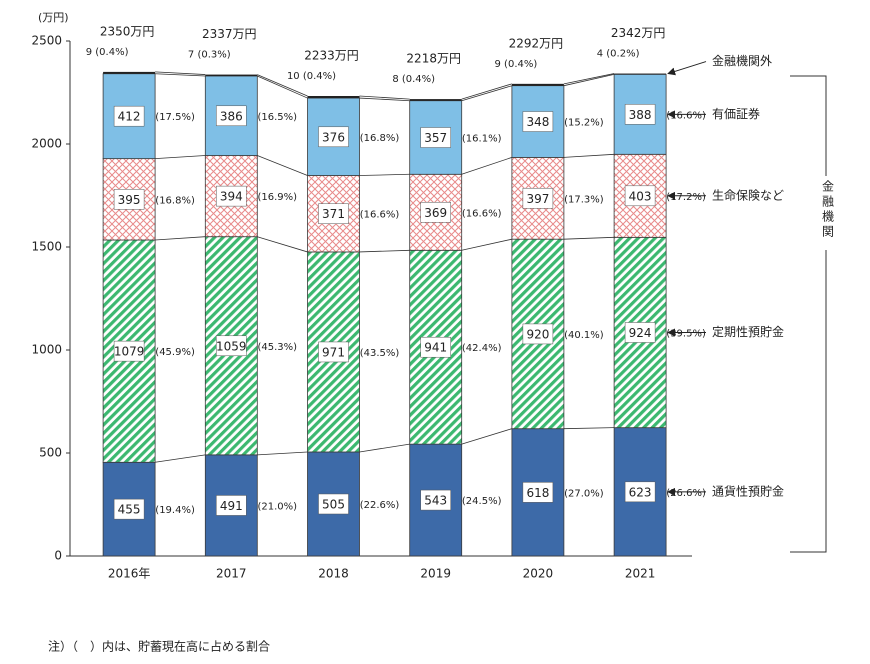  Describe the element at coordinates (482, 139) in the screenshot. I see `share-label: (16.1%)` at that location.